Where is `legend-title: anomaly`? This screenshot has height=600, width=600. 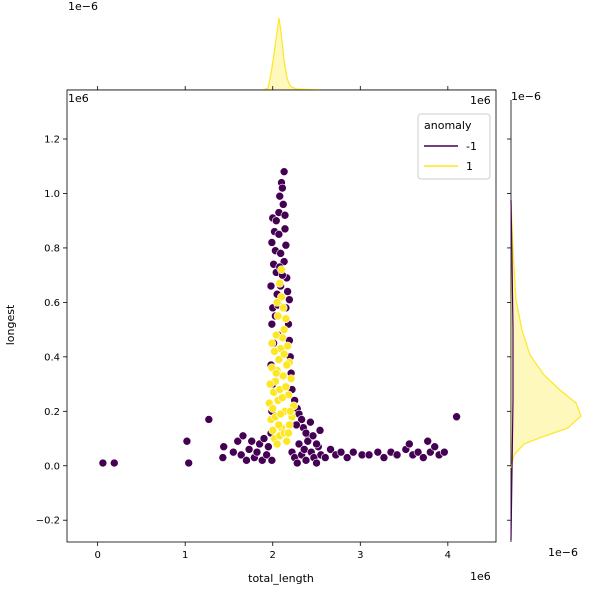 legend-title: anomaly is located at coordinates (448, 125).